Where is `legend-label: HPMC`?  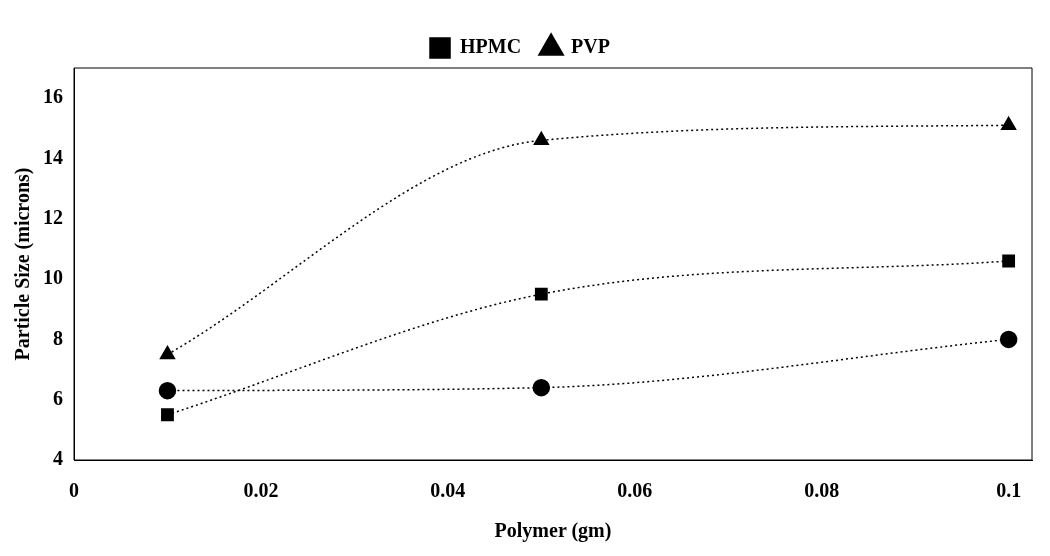 legend-label: HPMC is located at coordinates (491, 46).